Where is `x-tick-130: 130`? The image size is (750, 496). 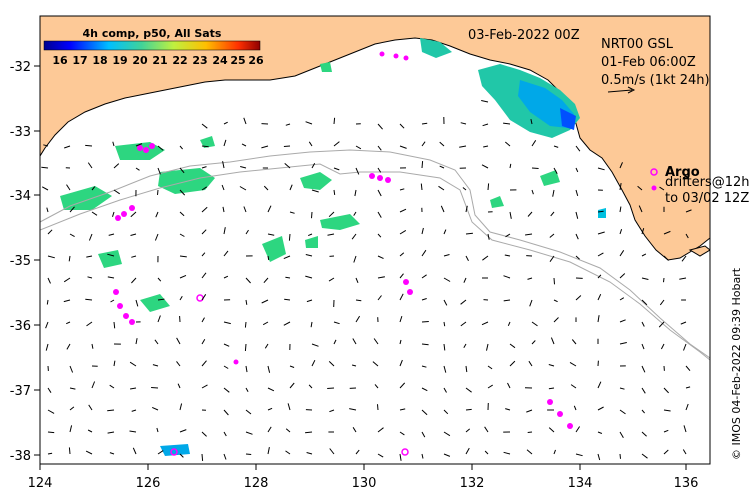 x-tick-130: 130 is located at coordinates (364, 483).